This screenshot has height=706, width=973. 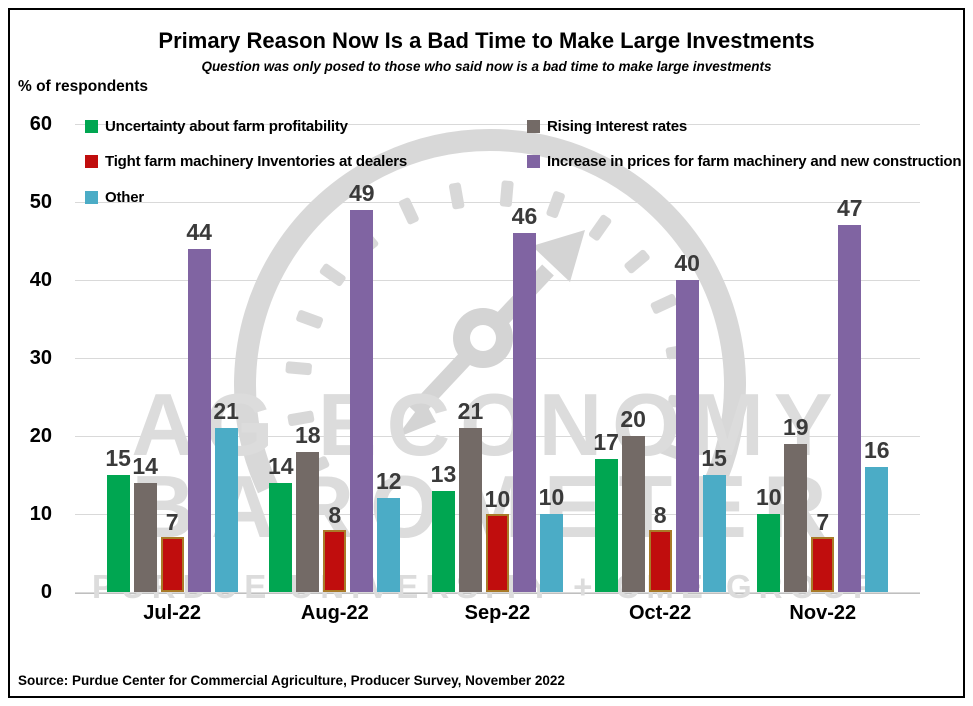 I want to click on bar-data-label: 19, so click(x=795, y=426).